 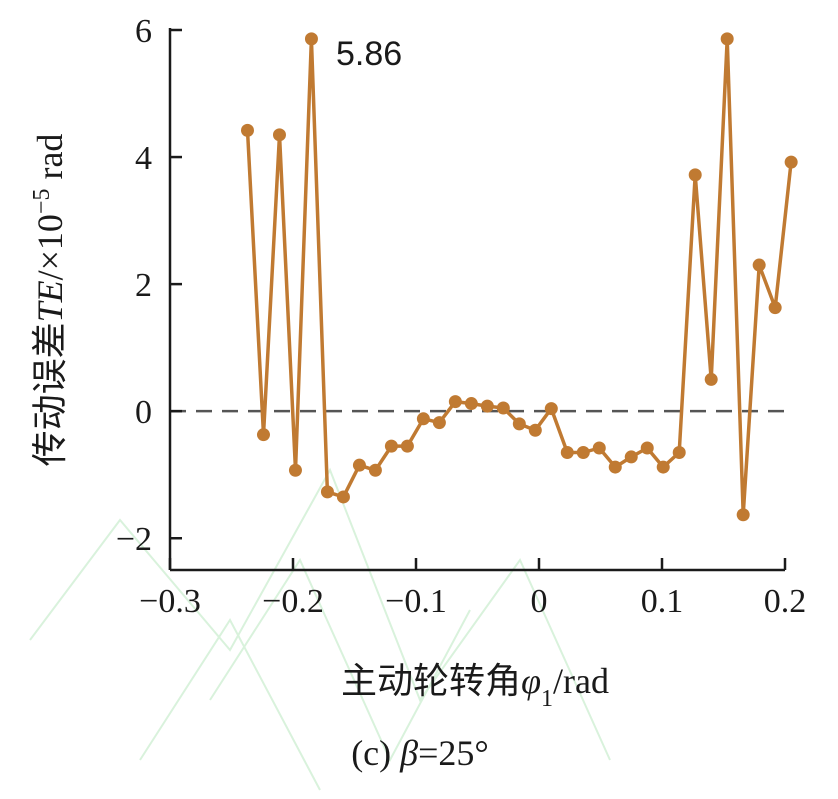 I want to click on y-tick-label: 6, so click(x=143, y=31).